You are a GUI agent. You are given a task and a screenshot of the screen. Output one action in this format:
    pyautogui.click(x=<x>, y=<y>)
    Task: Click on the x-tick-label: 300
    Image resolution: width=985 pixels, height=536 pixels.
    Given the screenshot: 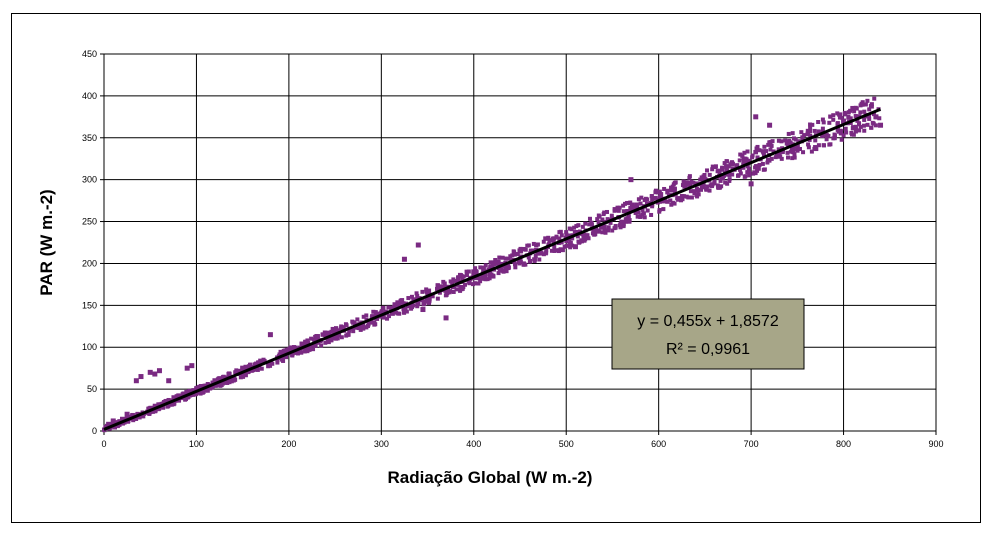 What is the action you would take?
    pyautogui.click(x=381, y=444)
    